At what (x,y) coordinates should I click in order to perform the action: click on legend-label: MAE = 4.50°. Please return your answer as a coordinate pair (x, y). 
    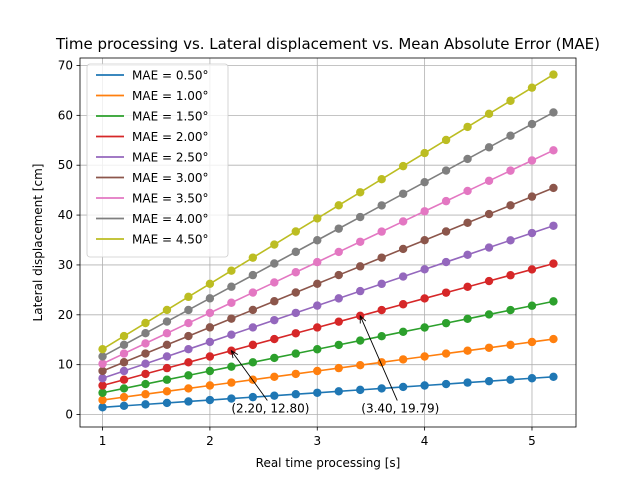
    Looking at the image, I should click on (170, 240).